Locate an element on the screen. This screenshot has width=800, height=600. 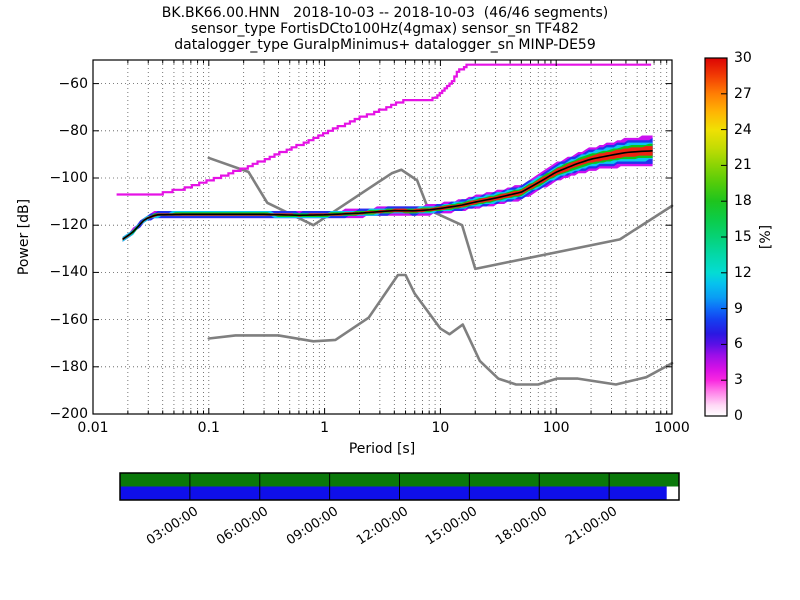
y-tick-label: −180 is located at coordinates (68, 366).